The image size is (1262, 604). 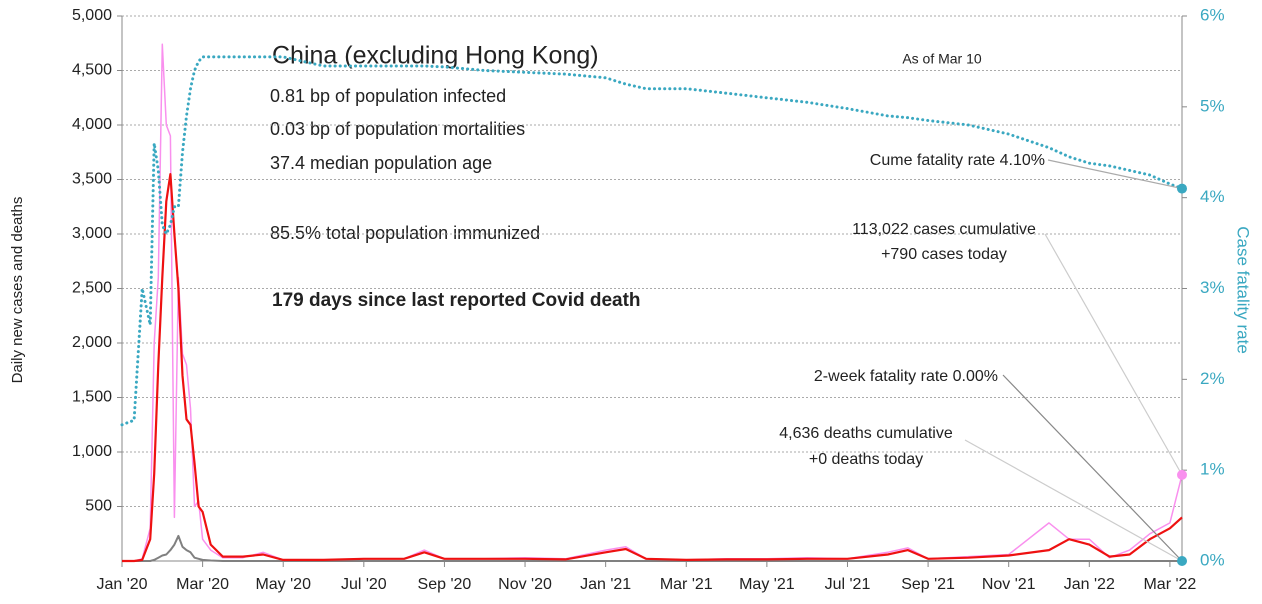 What do you see at coordinates (944, 254) in the screenshot?
I see `callout: +790 cases today` at bounding box center [944, 254].